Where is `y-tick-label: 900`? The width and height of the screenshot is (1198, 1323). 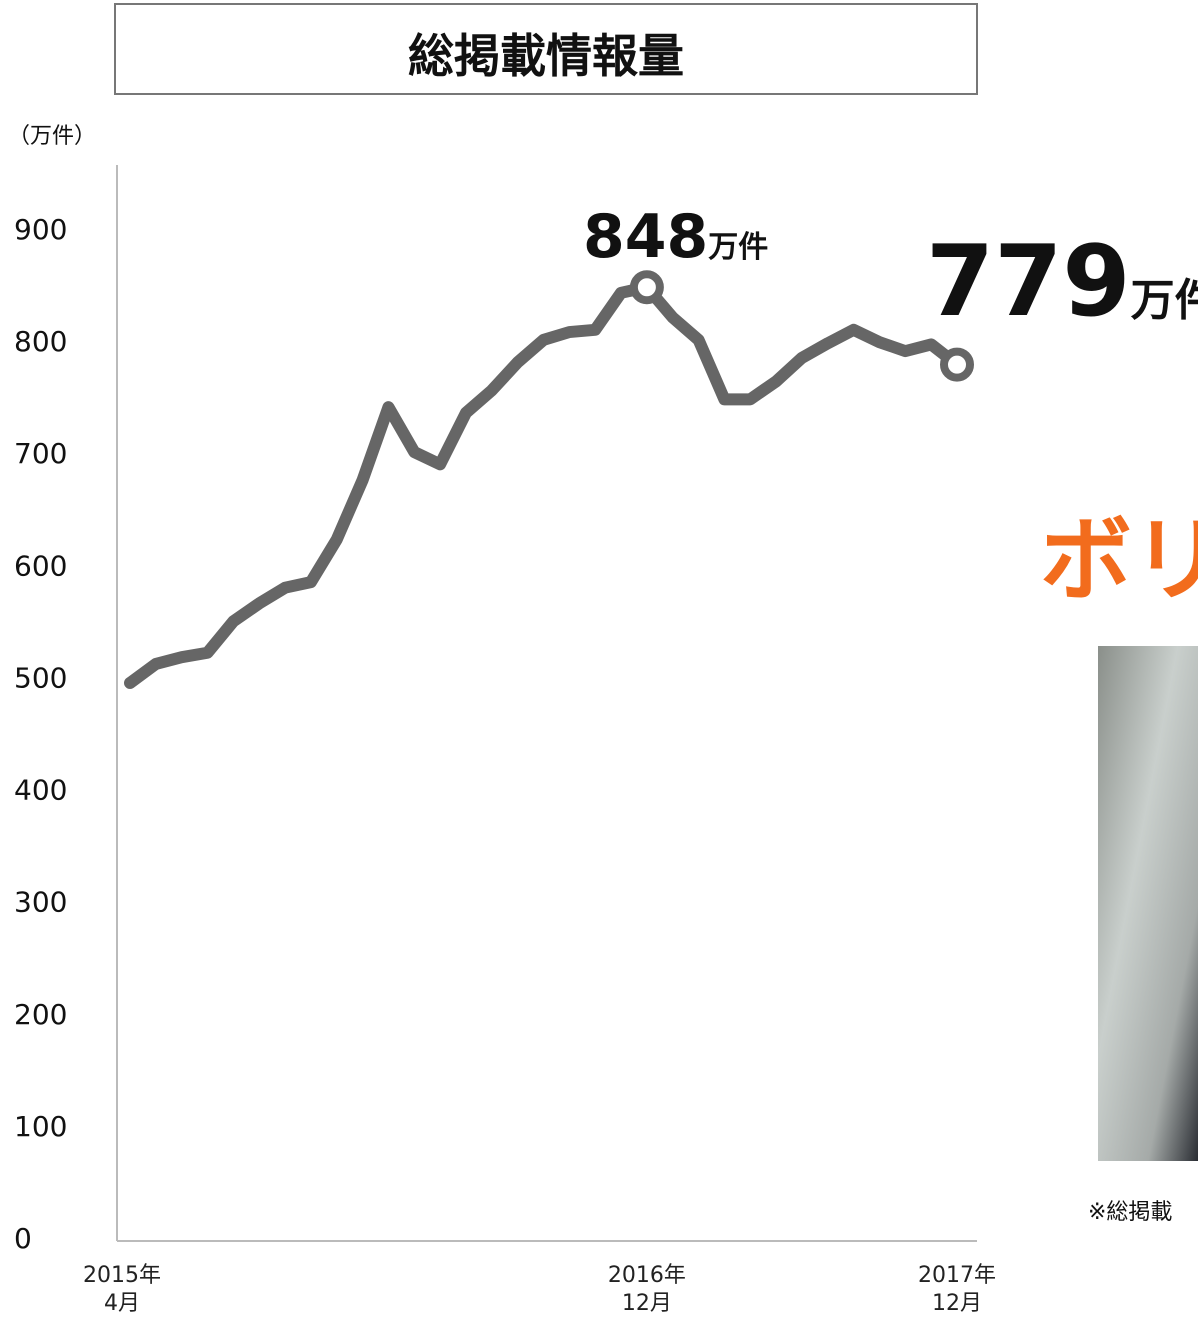
y-tick-label: 900 is located at coordinates (40, 229).